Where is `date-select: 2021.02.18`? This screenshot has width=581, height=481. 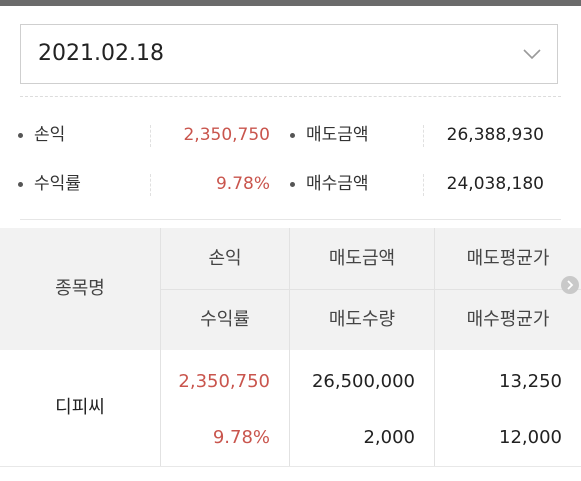
date-select: 2021.02.18 is located at coordinates (289, 54).